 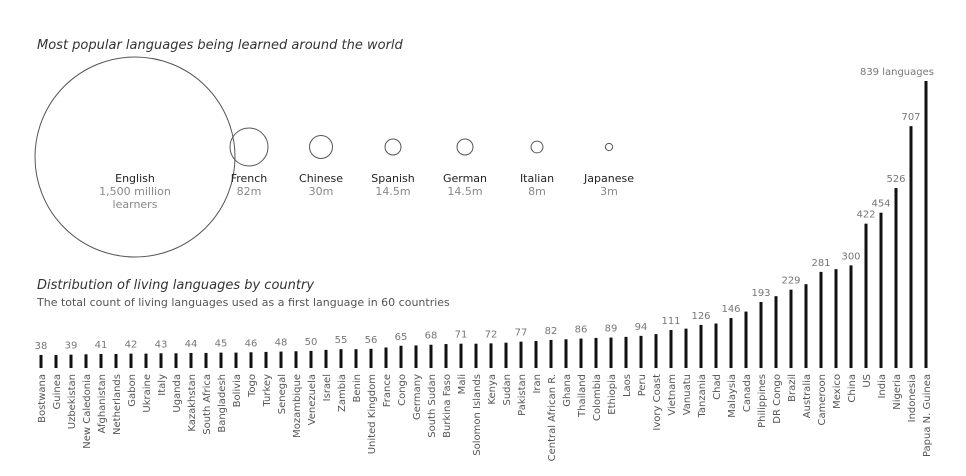 I want to click on bubble-value-italian: 8m, so click(x=537, y=191).